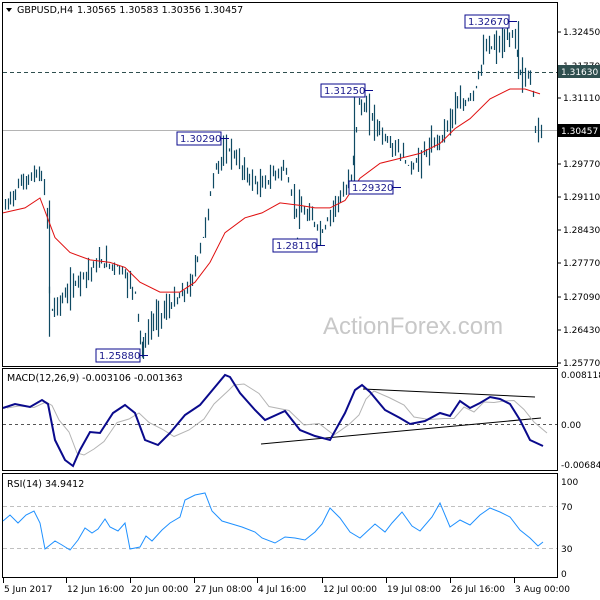 The height and width of the screenshot is (600, 600). Describe the element at coordinates (200, 139) in the screenshot. I see `price-annotation-label: 1.30290` at that location.